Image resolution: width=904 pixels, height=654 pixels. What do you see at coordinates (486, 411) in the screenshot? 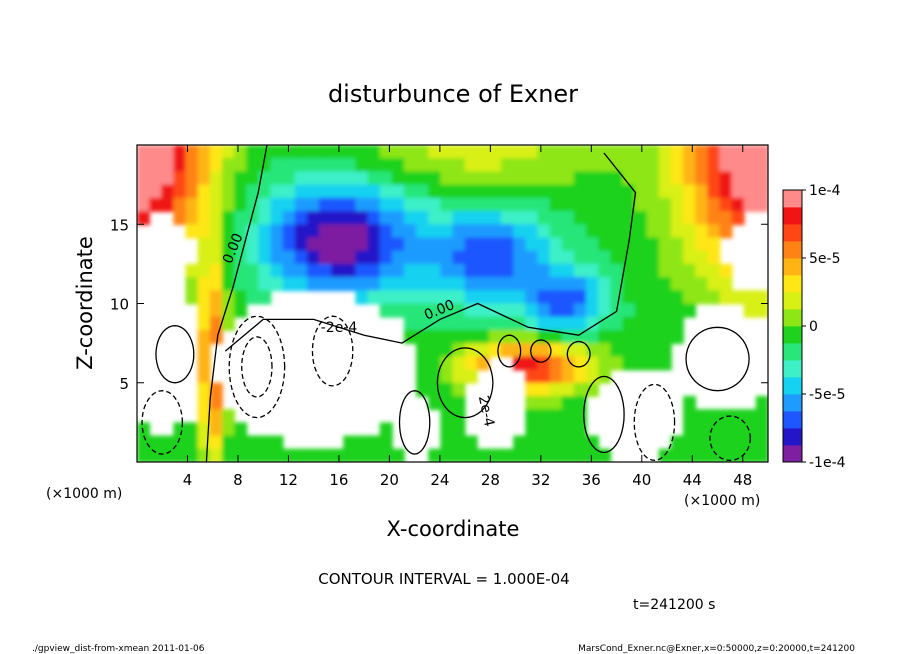
I see `contour-label: 2e-4` at bounding box center [486, 411].